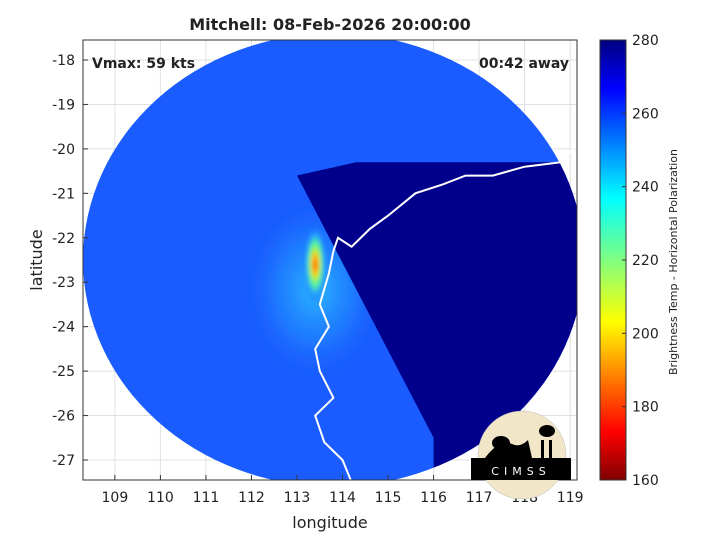  Describe the element at coordinates (645, 408) in the screenshot. I see `colorbar-tick-label: 180` at that location.